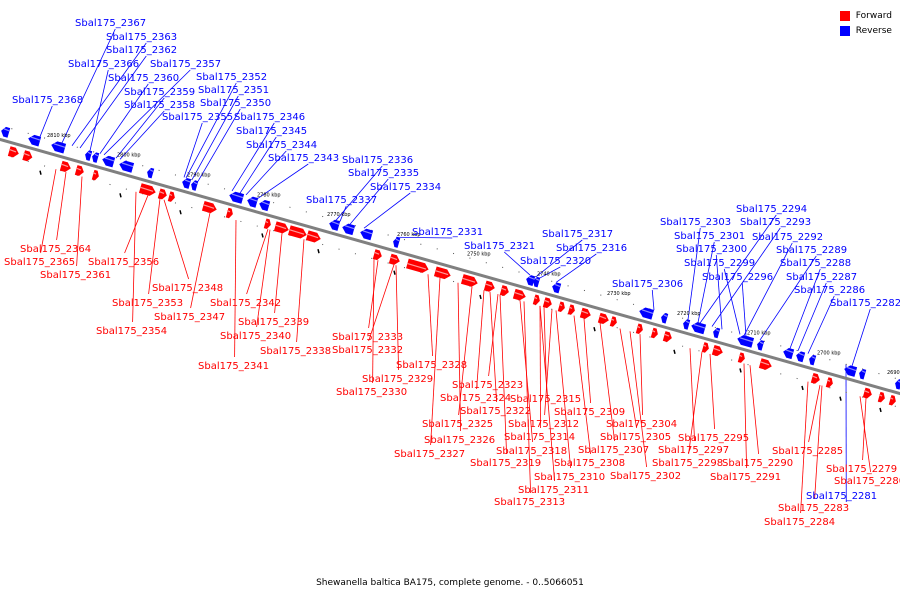  Describe the element at coordinates (693, 450) in the screenshot. I see `forward-gene-label: Sbal175_2297` at that location.